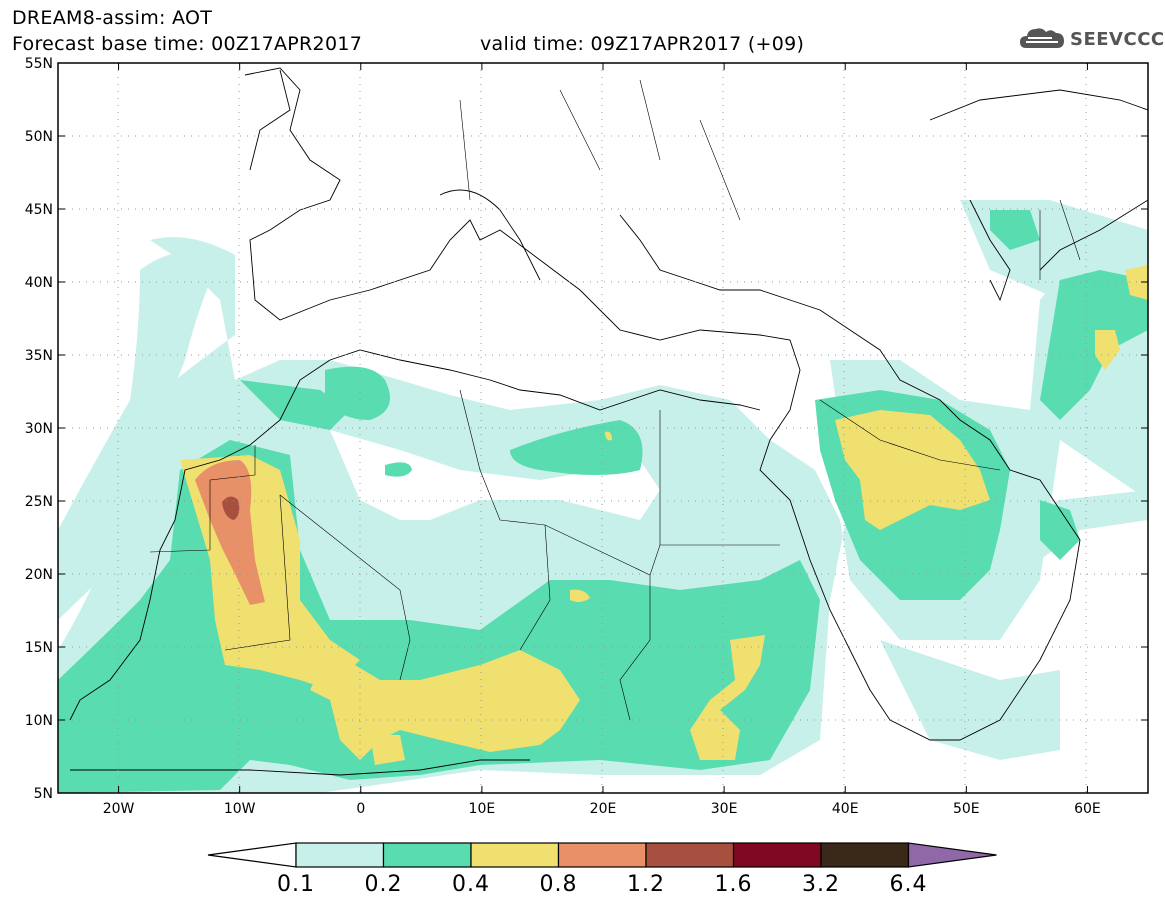  Describe the element at coordinates (471, 884) in the screenshot. I see `colorbar-level-label: 0.4` at that location.